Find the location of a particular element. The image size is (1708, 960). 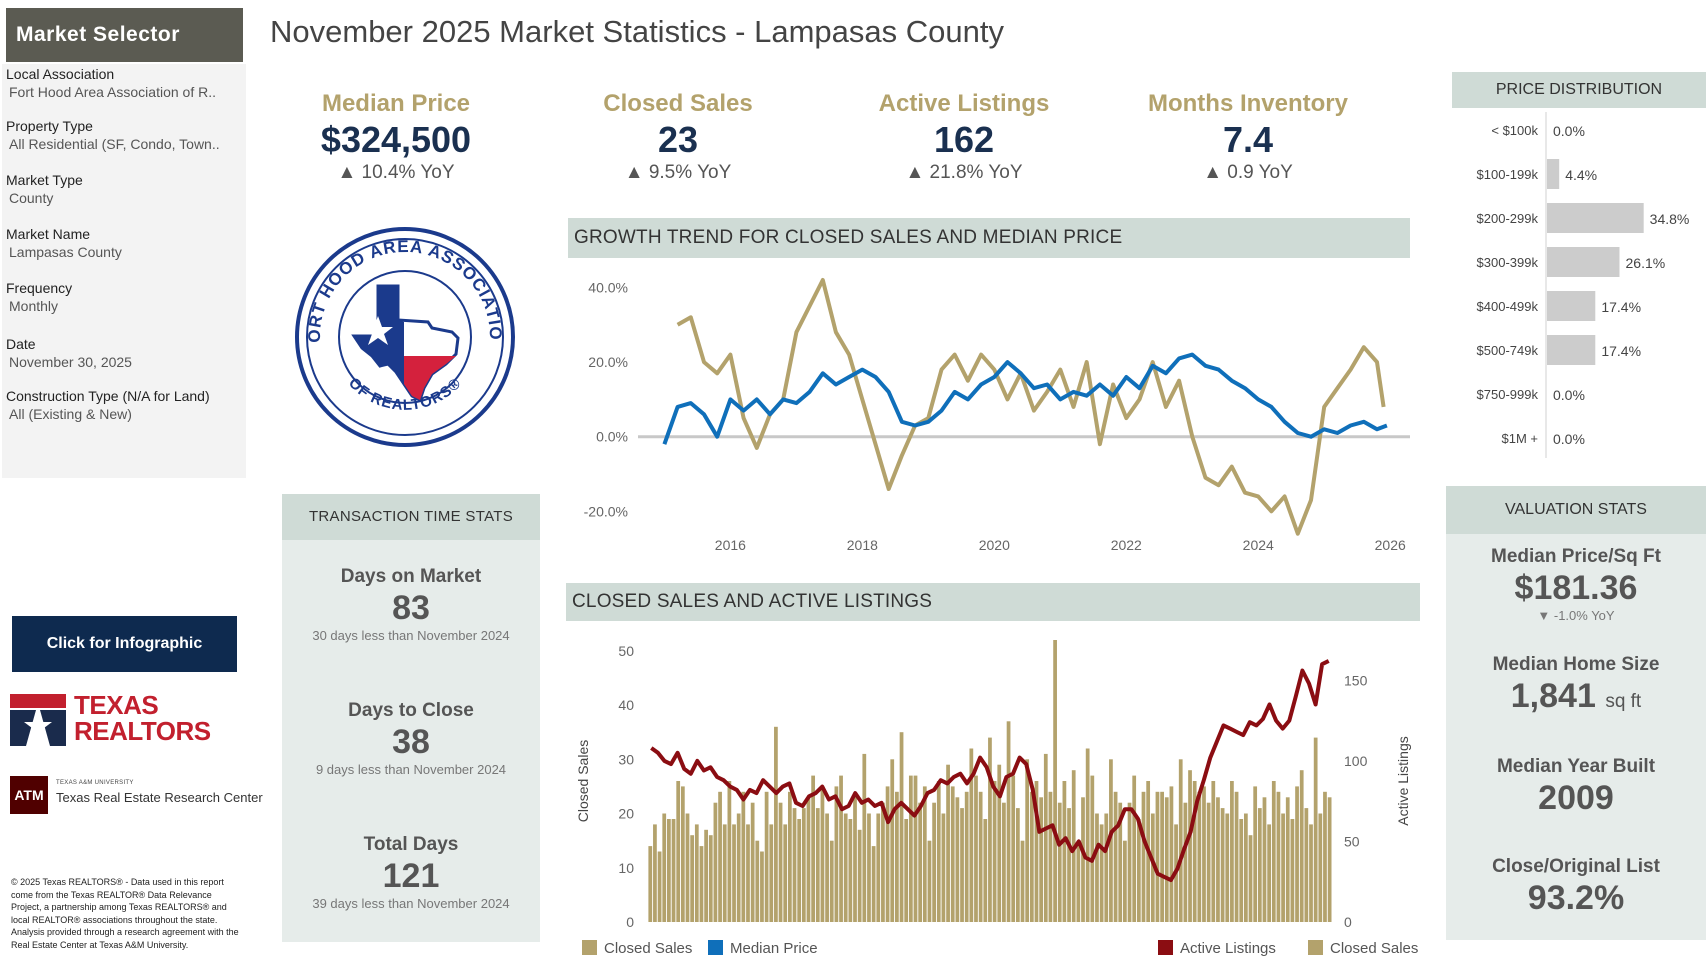

filter-value: All (Existing & New) is located at coordinates (70, 414).